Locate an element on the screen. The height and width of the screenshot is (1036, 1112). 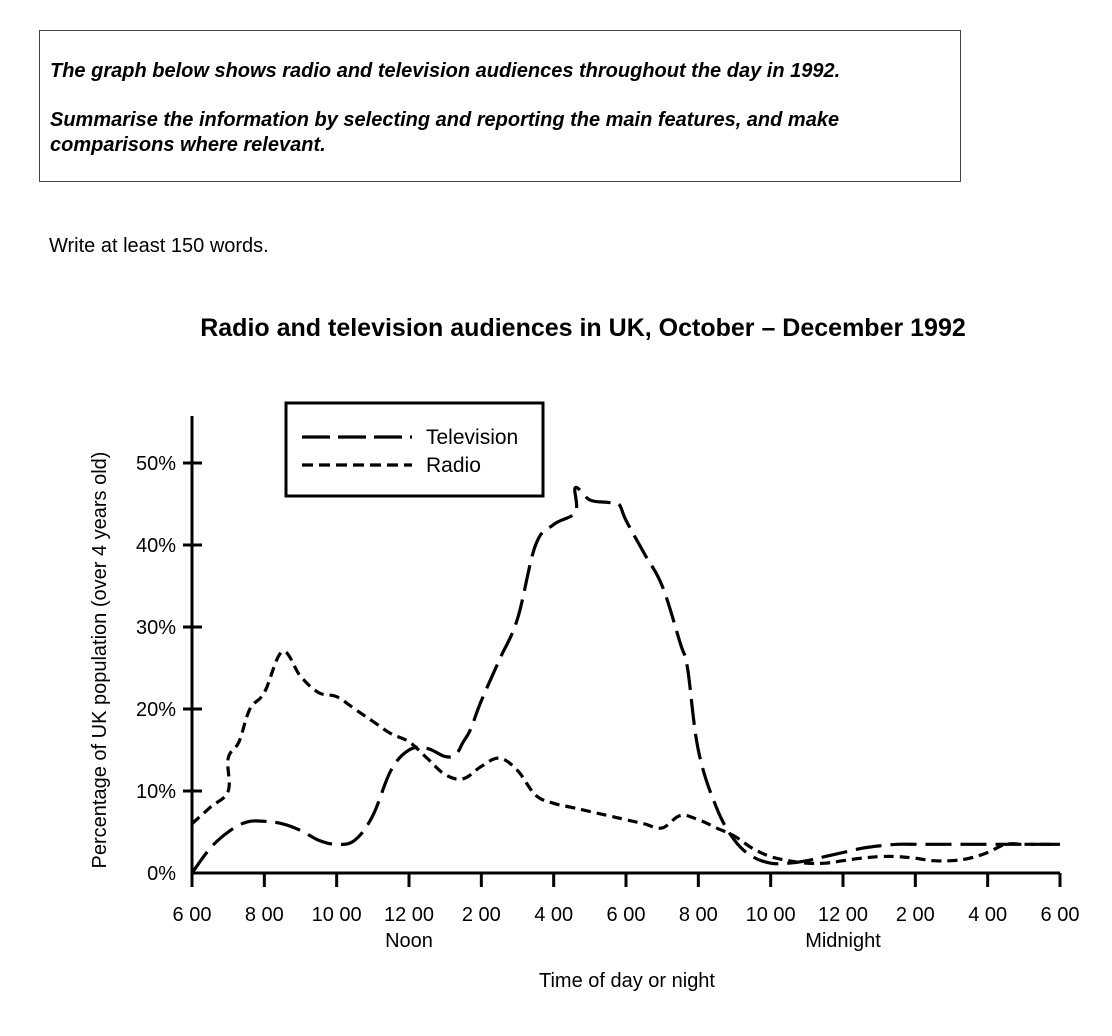
legend-radio-label: Radio is located at coordinates (453, 465).